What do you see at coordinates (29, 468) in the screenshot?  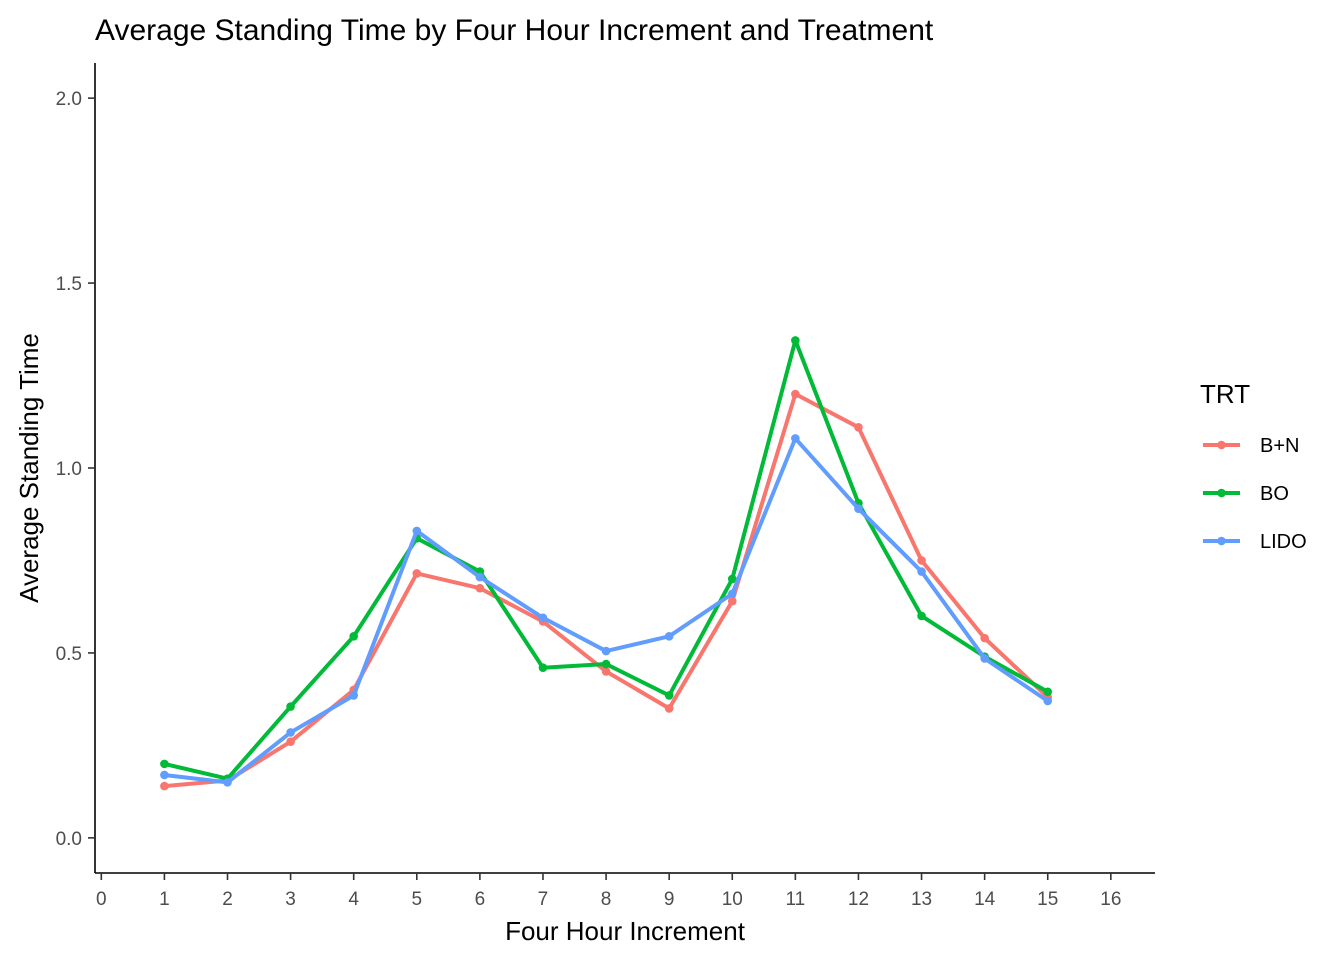 I see `y-axis-label: Average Standing Time` at bounding box center [29, 468].